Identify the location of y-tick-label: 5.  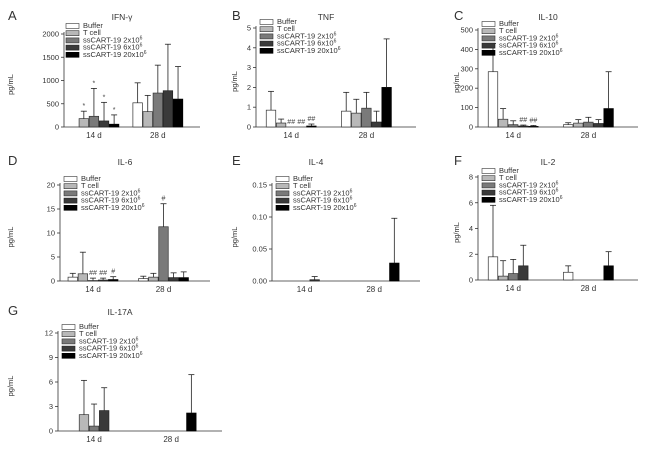
(53, 257).